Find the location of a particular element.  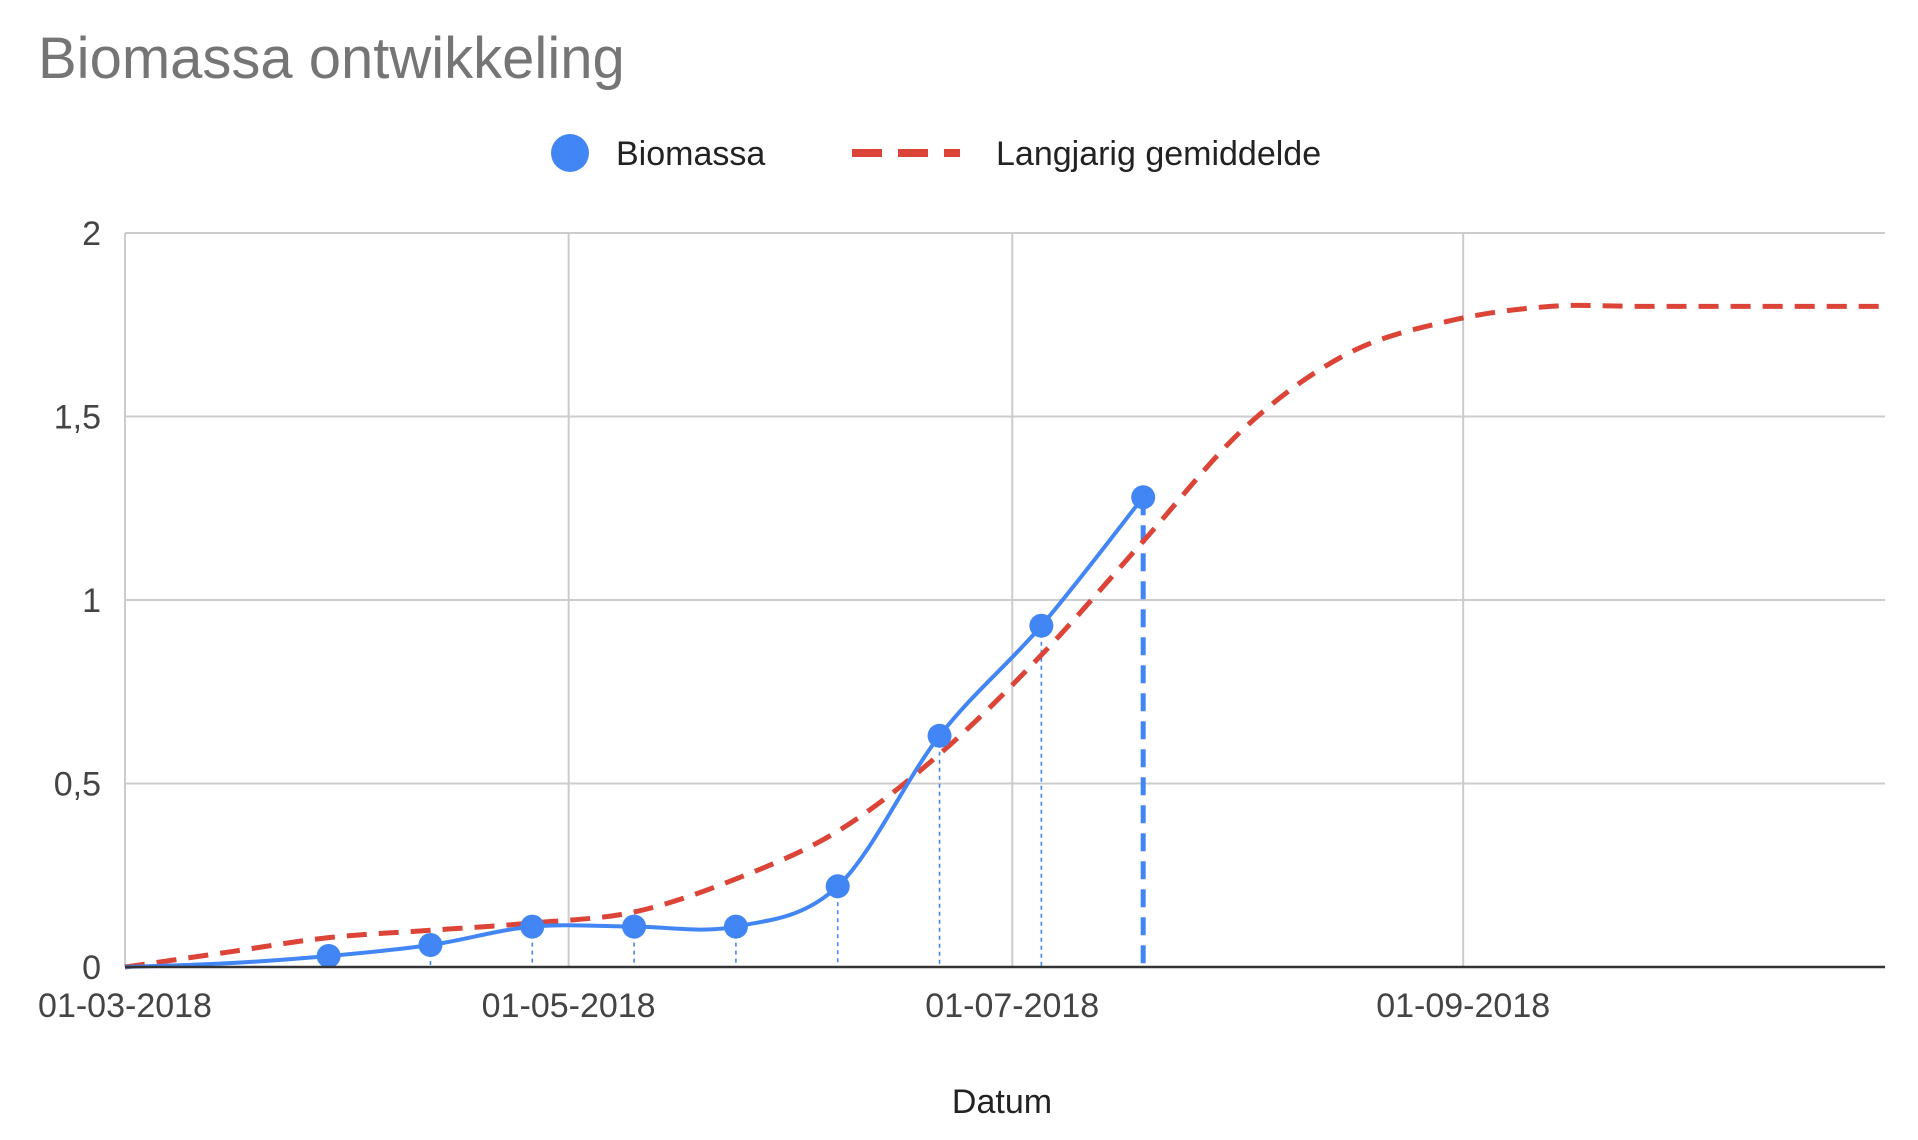

y-tick-label: 1,5 is located at coordinates (77, 418).